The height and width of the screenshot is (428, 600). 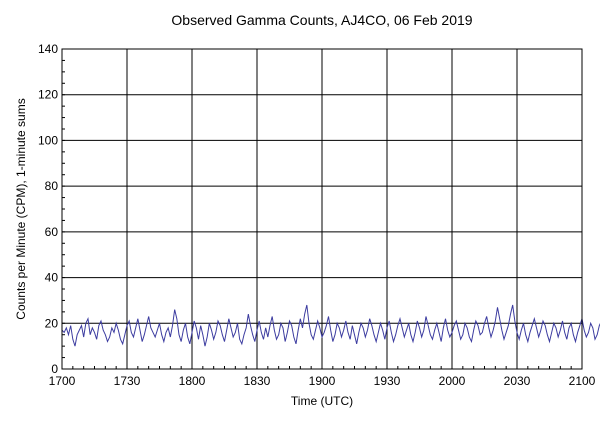 I want to click on y-tick-label: 120, so click(x=48, y=95).